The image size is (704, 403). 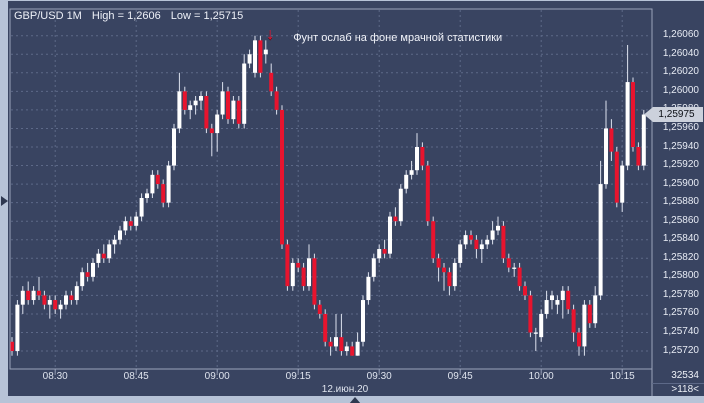 I want to click on volume-value: 32534, so click(x=685, y=375).